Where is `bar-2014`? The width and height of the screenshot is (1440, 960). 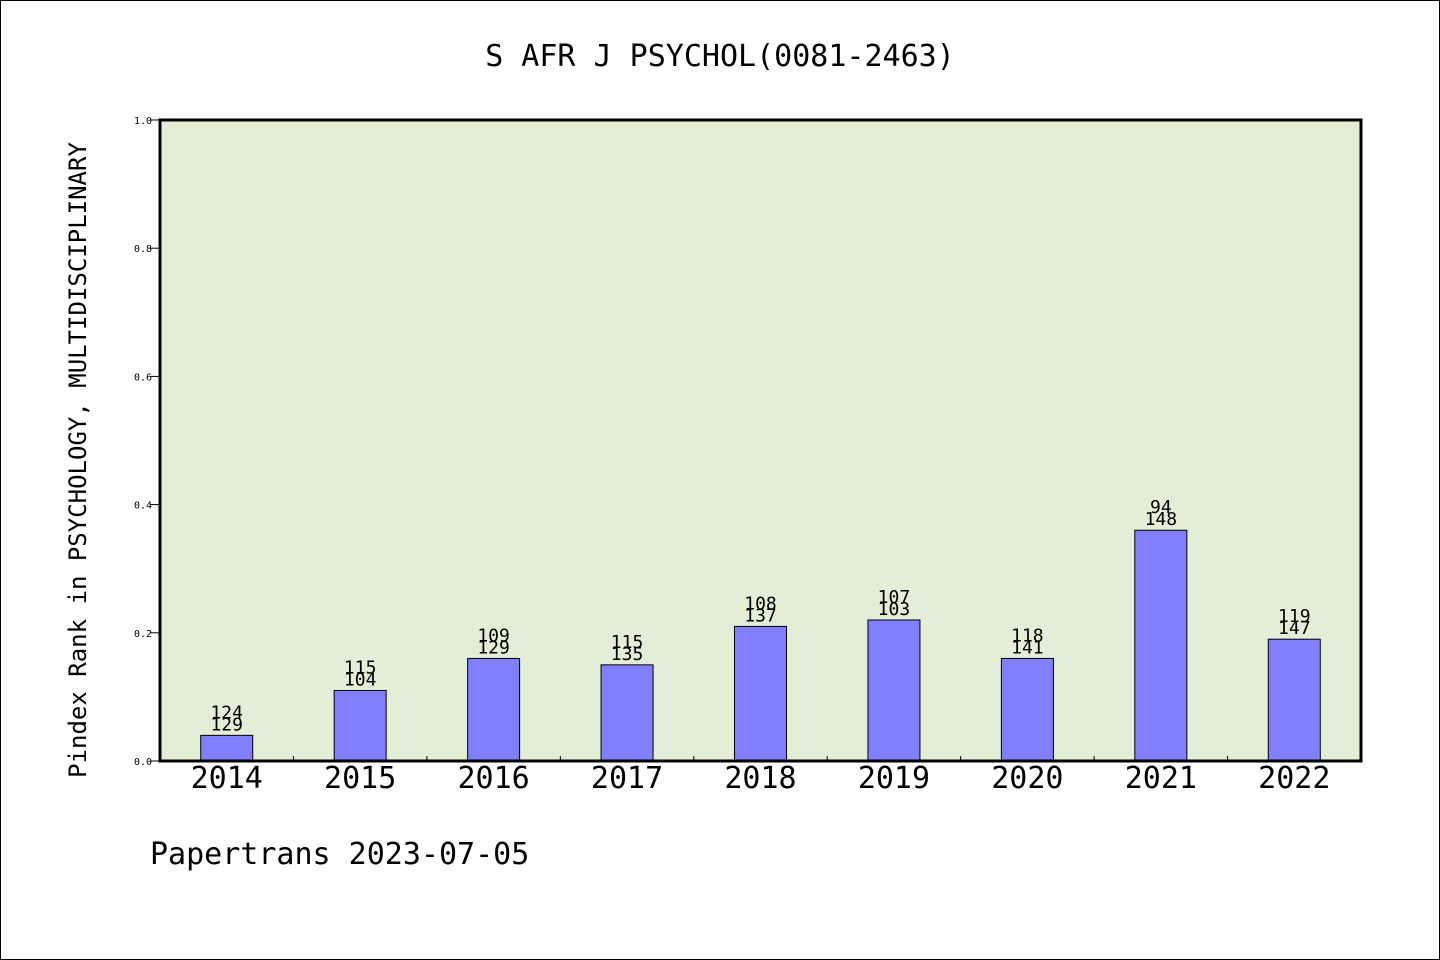
bar-2014 is located at coordinates (227, 748).